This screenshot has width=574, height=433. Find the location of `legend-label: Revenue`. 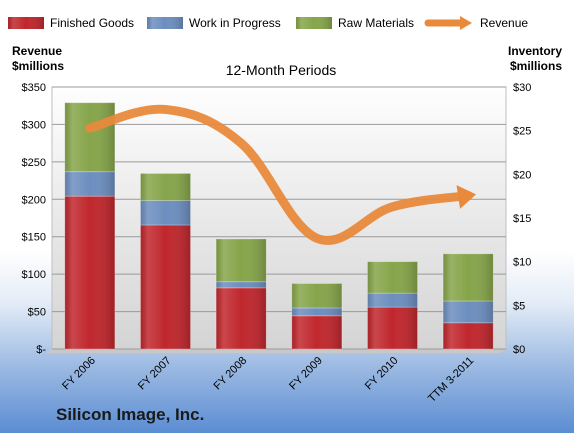

legend-label: Revenue is located at coordinates (504, 23).